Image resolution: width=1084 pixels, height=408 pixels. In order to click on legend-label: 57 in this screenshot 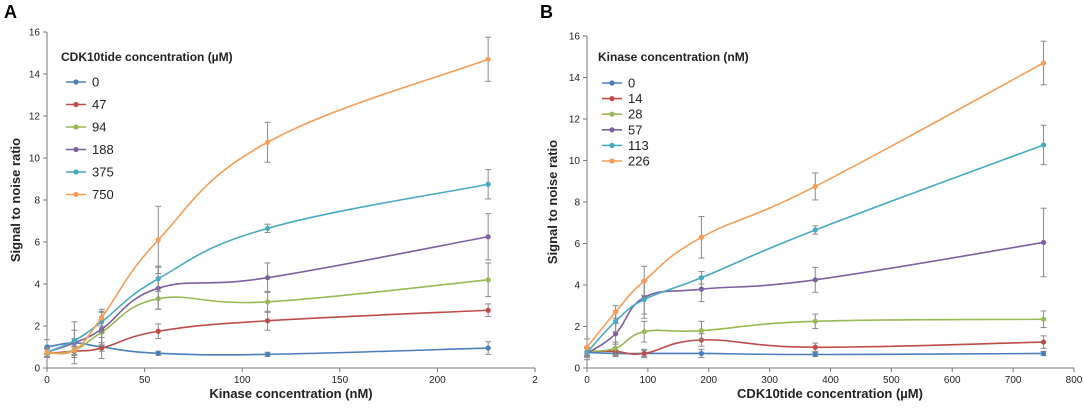, I will do `click(635, 129)`.